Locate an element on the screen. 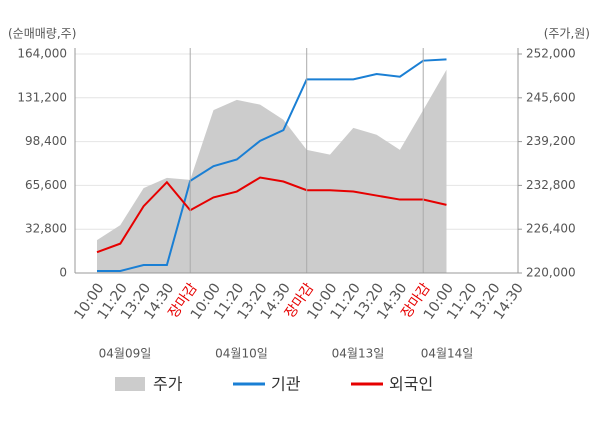 The width and height of the screenshot is (600, 428). date-label: 04월10일 is located at coordinates (241, 354).